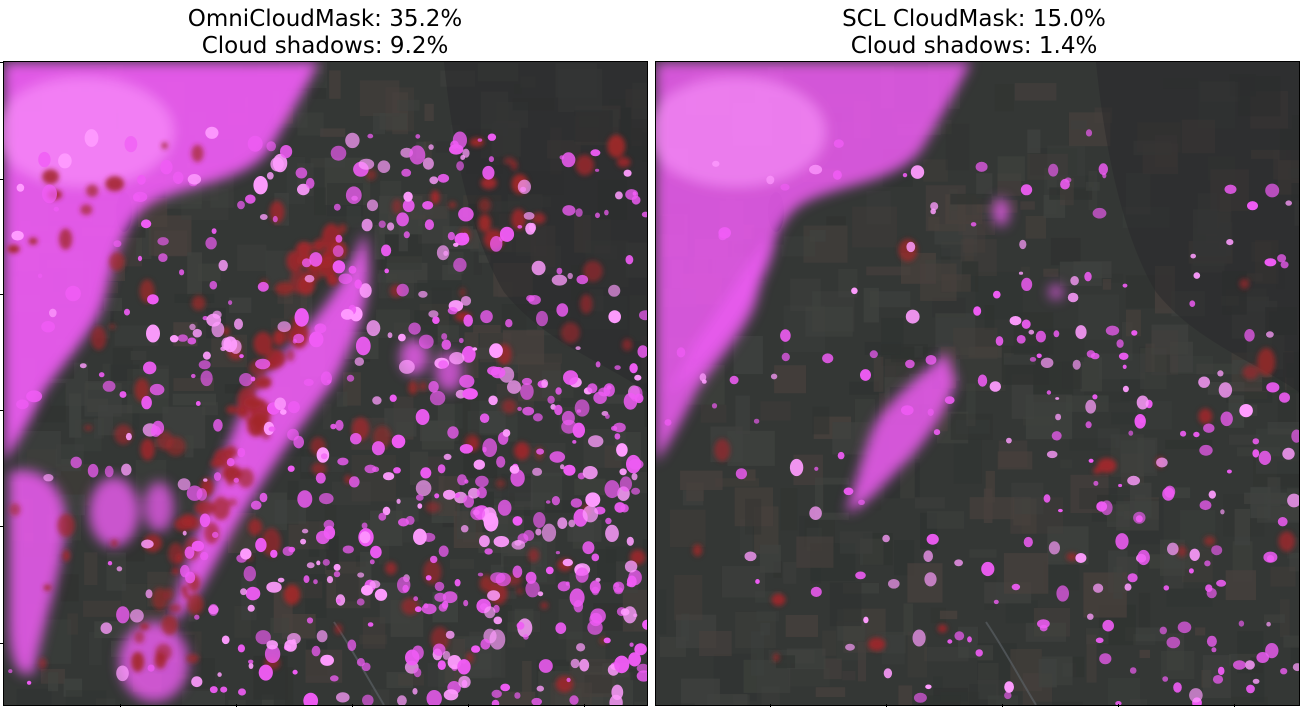  What do you see at coordinates (325, 19) in the screenshot?
I see `omnicloudmask-cloud-percent: OmniCloudMask: 35.2%` at bounding box center [325, 19].